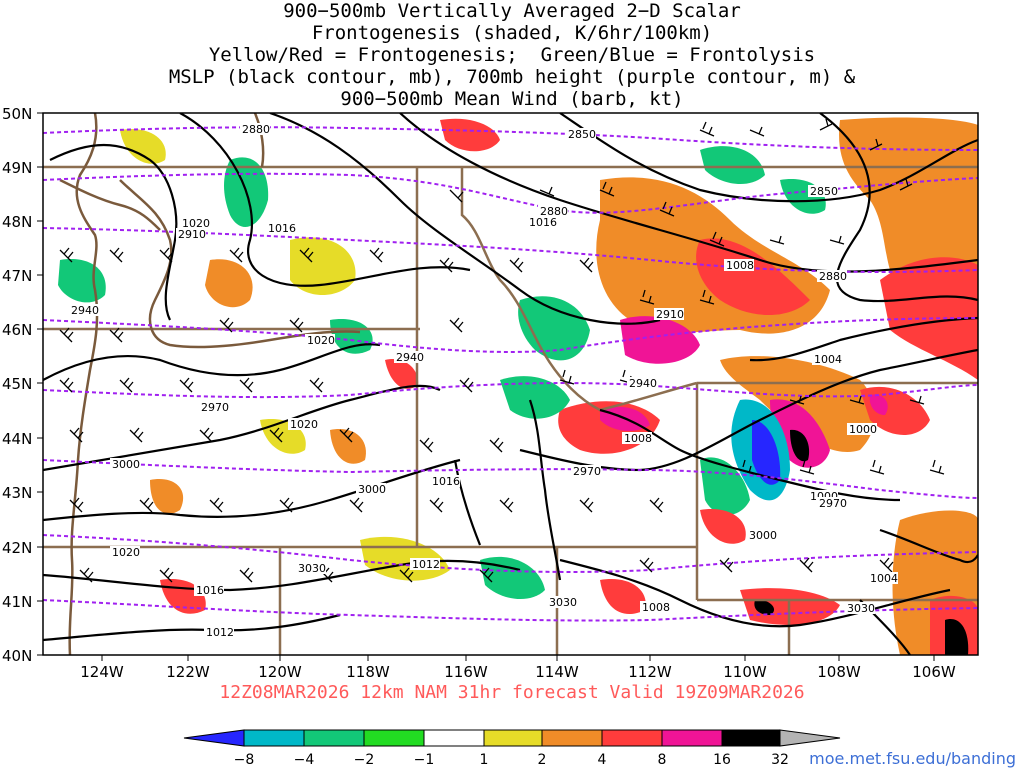 The image size is (1024, 768). Describe the element at coordinates (188, 672) in the screenshot. I see `lon-label: 122W` at that location.